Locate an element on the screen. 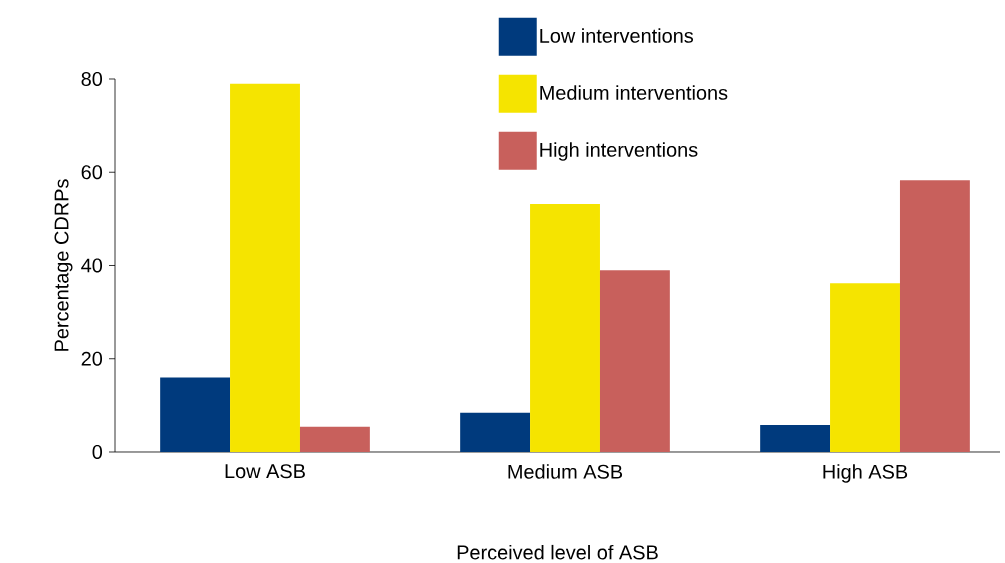 The image size is (1005, 563). x-tick-label: High ASB is located at coordinates (865, 473).